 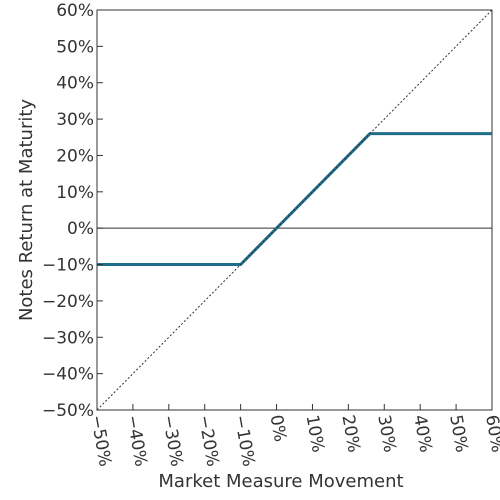 What do you see at coordinates (80, 229) in the screenshot?
I see `y-tick-label: 0%` at bounding box center [80, 229].